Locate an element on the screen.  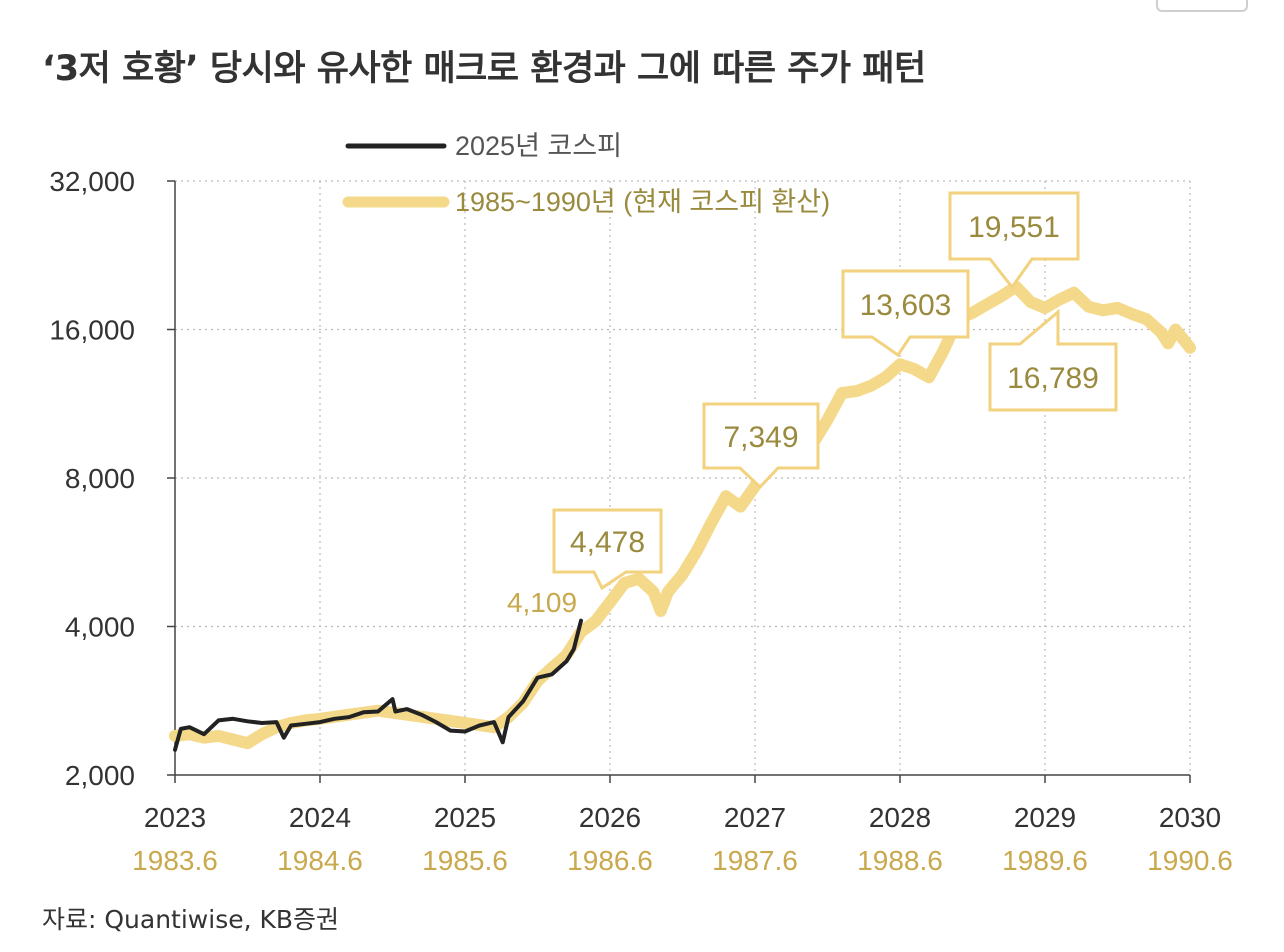
x-tick-label: 2024 is located at coordinates (320, 817).